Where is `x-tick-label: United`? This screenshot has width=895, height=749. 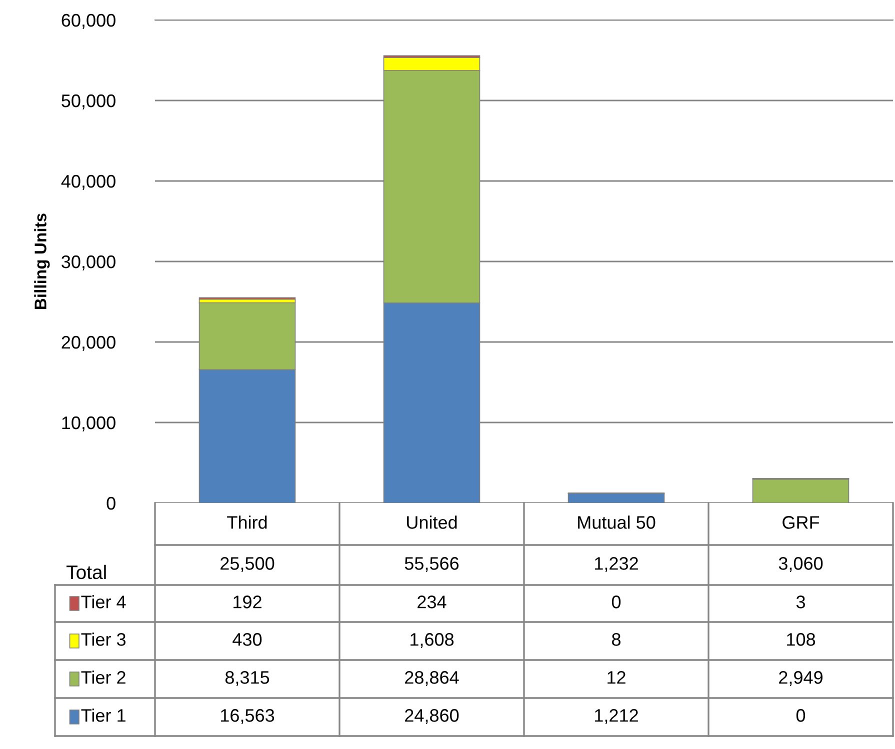
x-tick-label: United is located at coordinates (432, 522).